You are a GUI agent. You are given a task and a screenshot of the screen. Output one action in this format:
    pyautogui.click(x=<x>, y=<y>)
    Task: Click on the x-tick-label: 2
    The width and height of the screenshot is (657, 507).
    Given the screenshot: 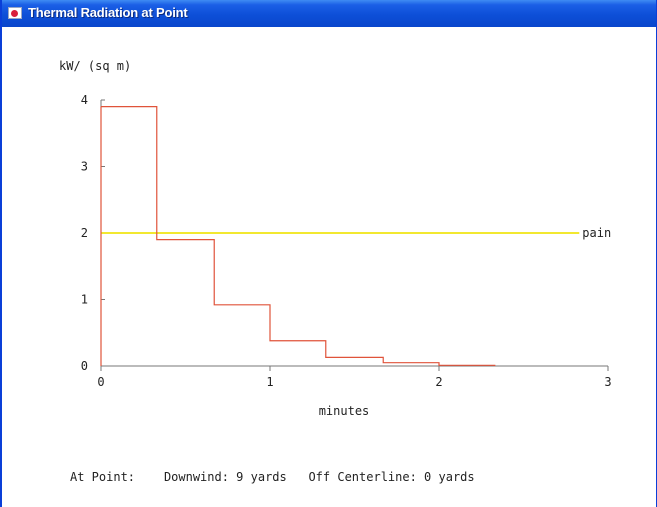 What is the action you would take?
    pyautogui.click(x=438, y=382)
    